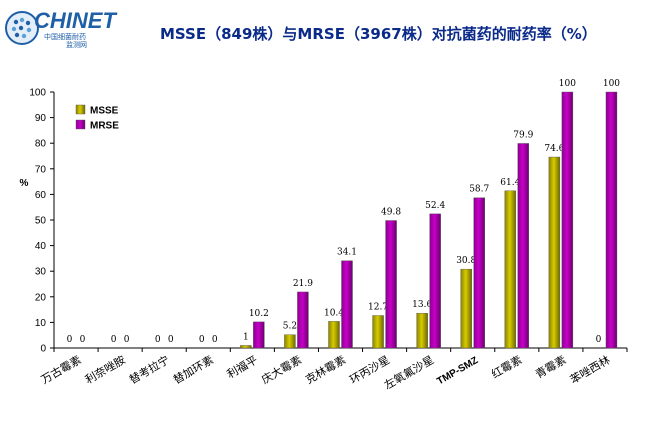 The width and height of the screenshot is (647, 433). I want to click on y-tick-label: 0, so click(43, 349).